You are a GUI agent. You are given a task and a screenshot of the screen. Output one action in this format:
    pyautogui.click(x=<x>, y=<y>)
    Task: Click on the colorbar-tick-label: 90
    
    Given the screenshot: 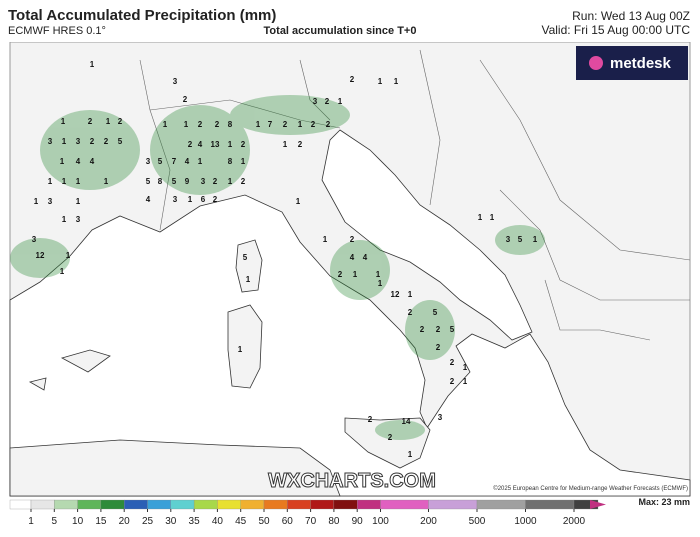 What is the action you would take?
    pyautogui.click(x=358, y=521)
    